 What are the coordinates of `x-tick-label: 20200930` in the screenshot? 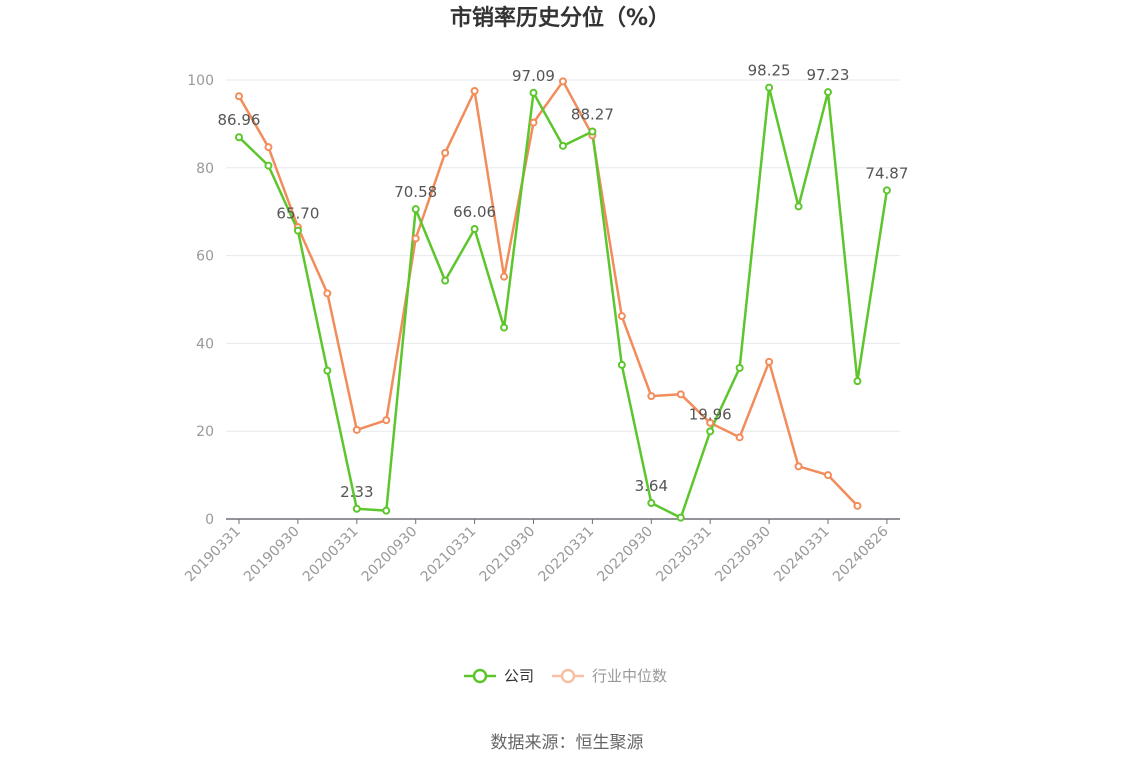 It's located at (390, 555).